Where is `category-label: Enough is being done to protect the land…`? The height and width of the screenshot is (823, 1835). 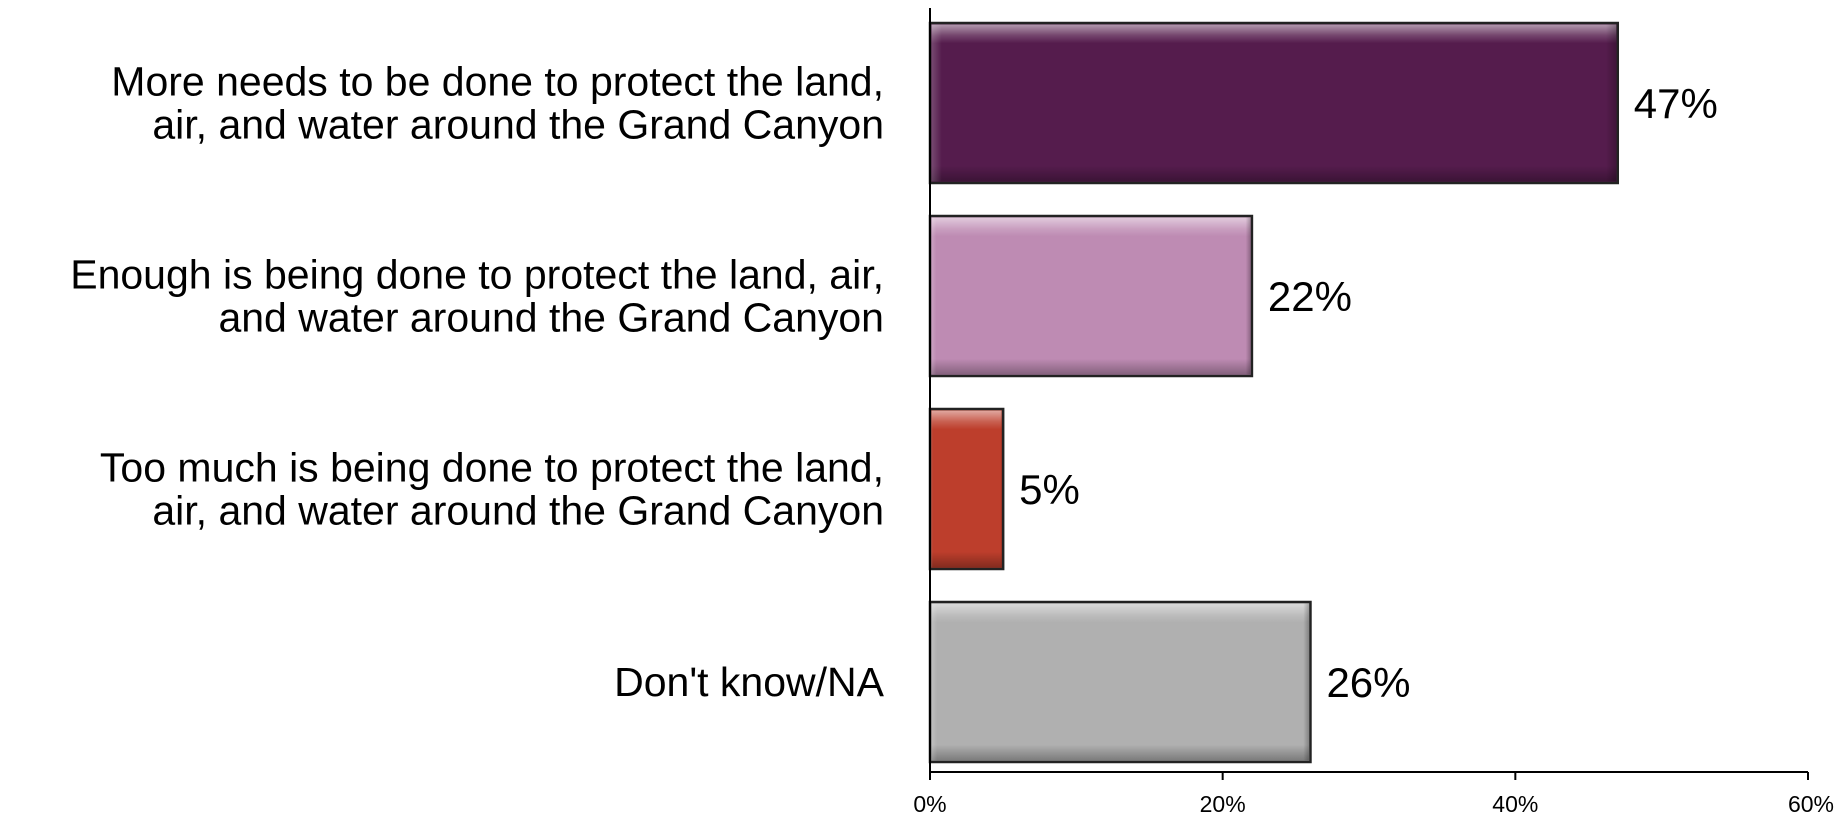
category-label: Enough is being done to protect the land… is located at coordinates (477, 296).